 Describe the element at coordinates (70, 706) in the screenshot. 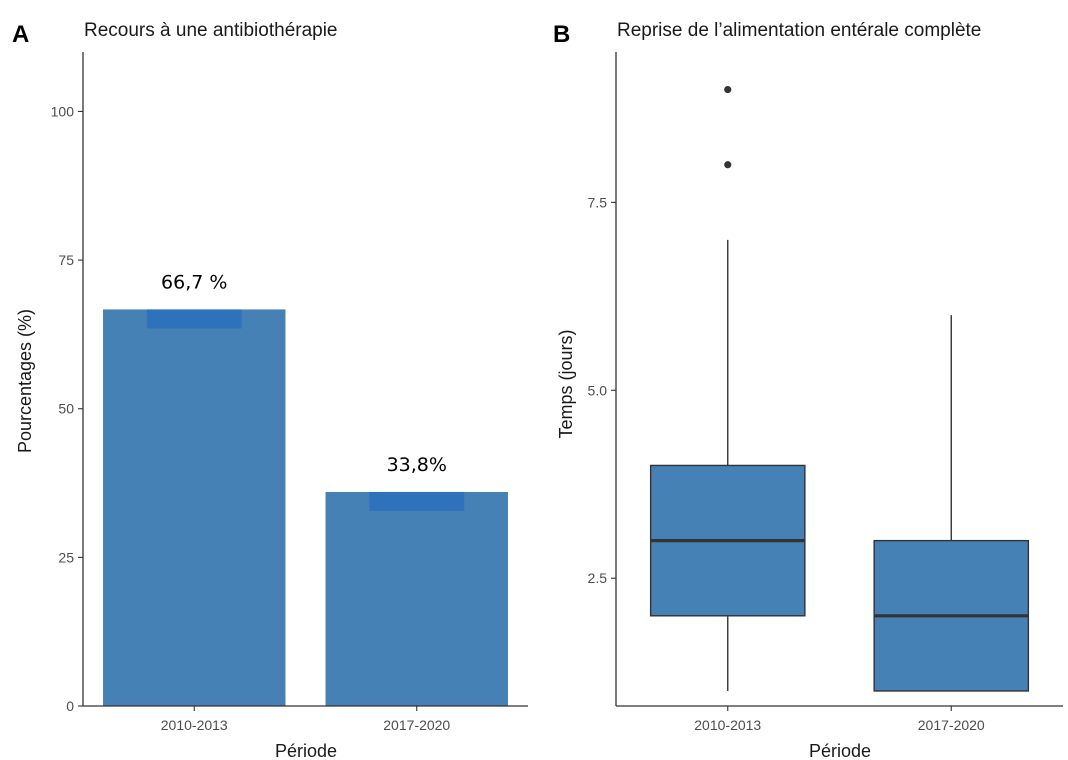

I see `y-tick-label-0: 0` at that location.